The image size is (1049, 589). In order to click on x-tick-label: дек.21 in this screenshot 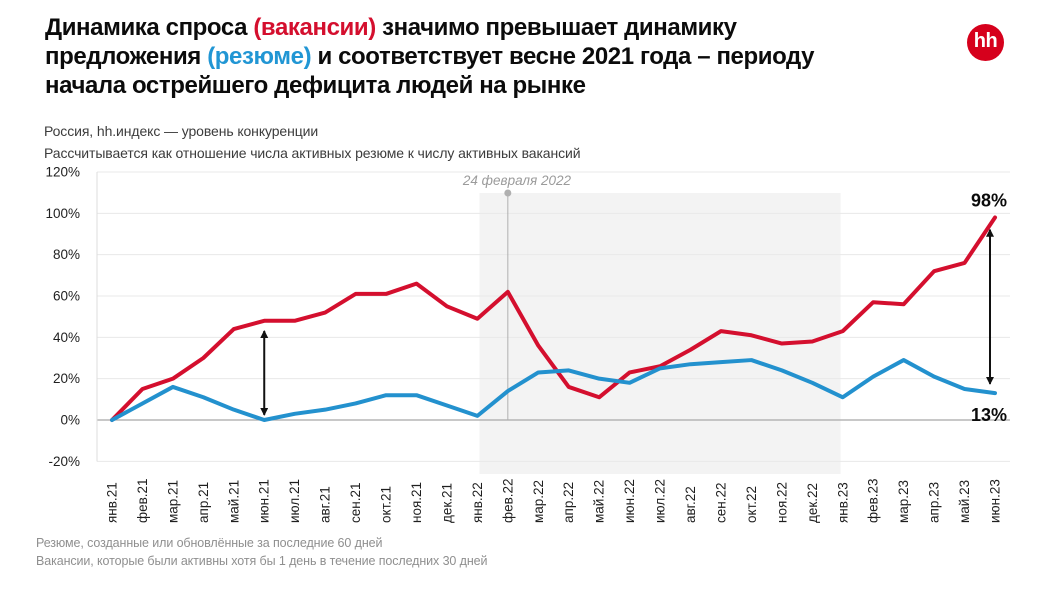, I will do `click(446, 503)`.